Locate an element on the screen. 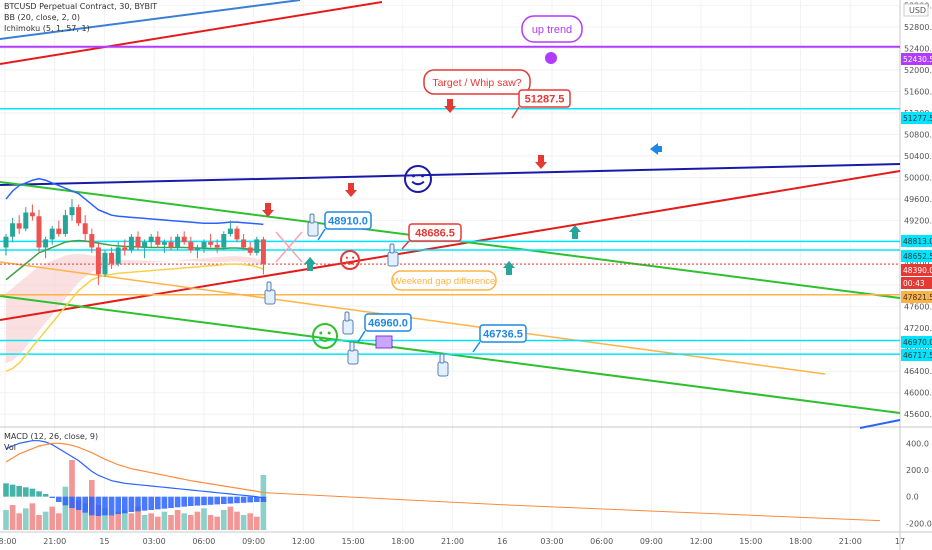  y-tick-label: 47200.0 is located at coordinates (918, 328).